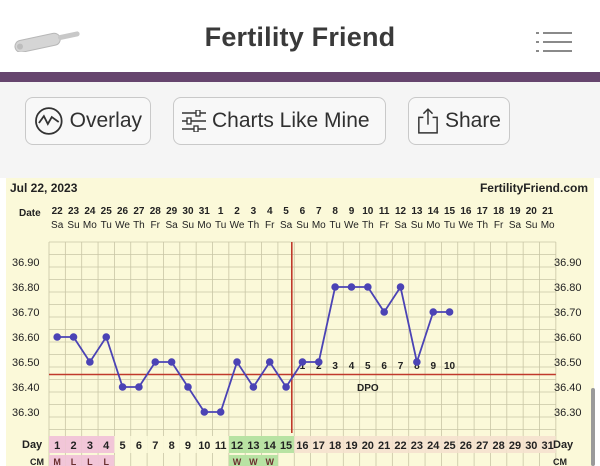  I want to click on dpo-number: 7, so click(401, 366).